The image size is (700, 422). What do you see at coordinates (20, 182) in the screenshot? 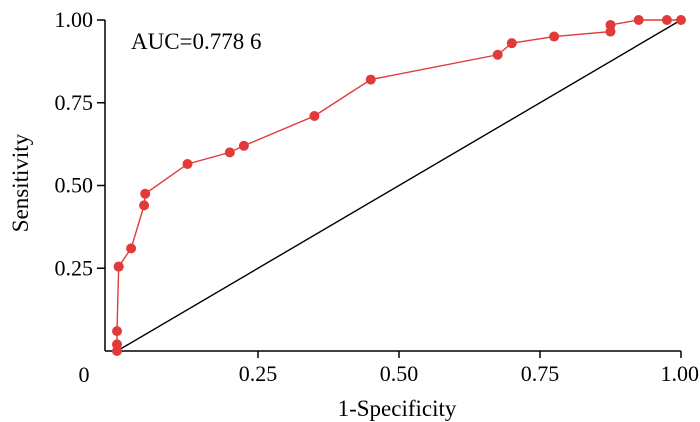
I see `y-axis-title: Sensitivity` at bounding box center [20, 182].